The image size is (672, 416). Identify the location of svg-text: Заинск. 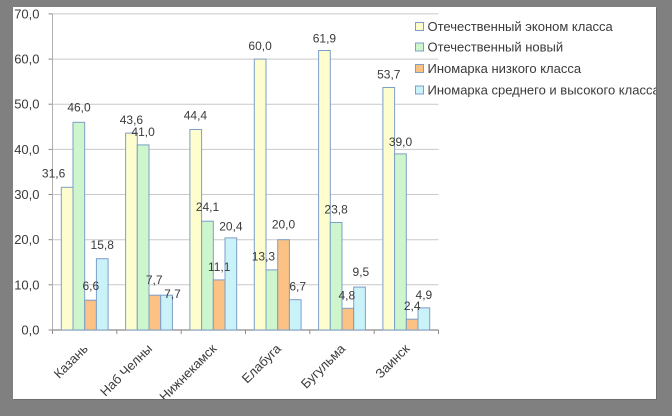
(392, 361).